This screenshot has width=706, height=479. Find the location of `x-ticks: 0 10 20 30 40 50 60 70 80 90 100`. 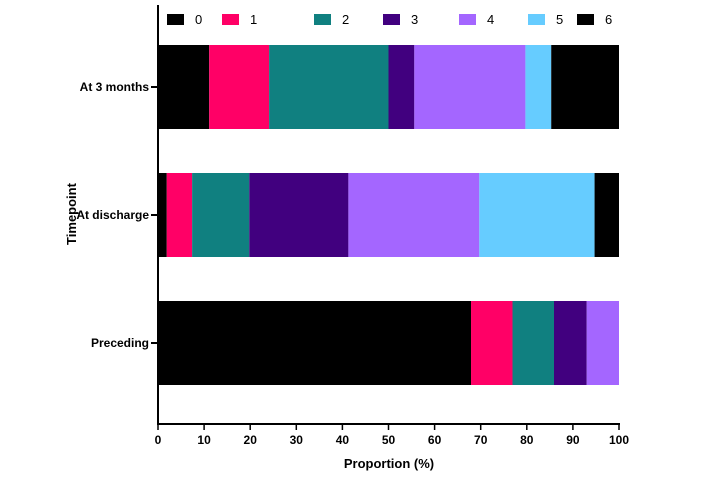

x-ticks: 0 10 20 30 40 50 60 70 80 90 100 is located at coordinates (392, 435).